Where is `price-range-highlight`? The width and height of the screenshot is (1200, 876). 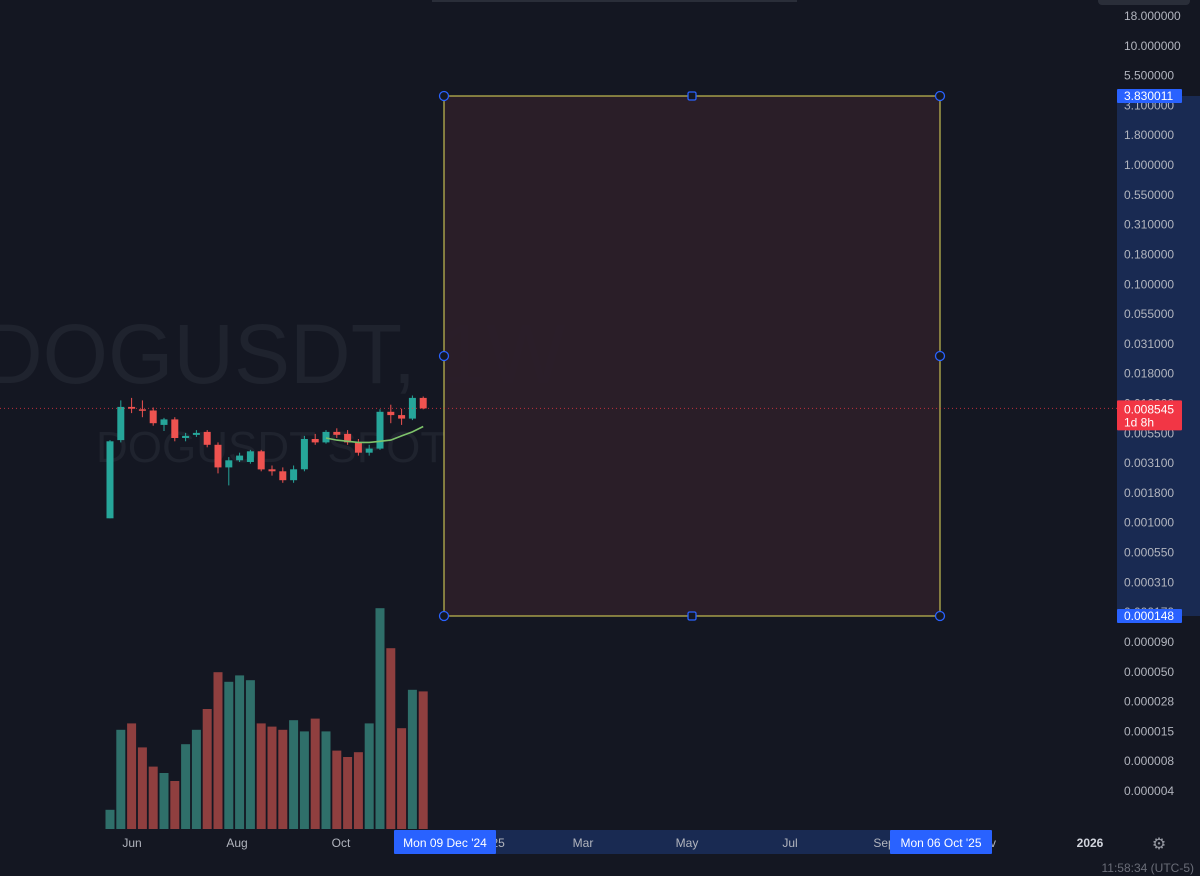 price-range-highlight is located at coordinates (1158, 356).